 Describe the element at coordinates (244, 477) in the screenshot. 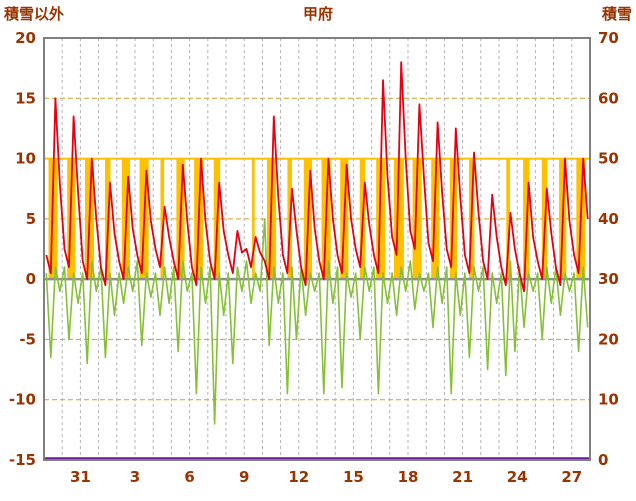

I see `x-tick-label: 9` at that location.